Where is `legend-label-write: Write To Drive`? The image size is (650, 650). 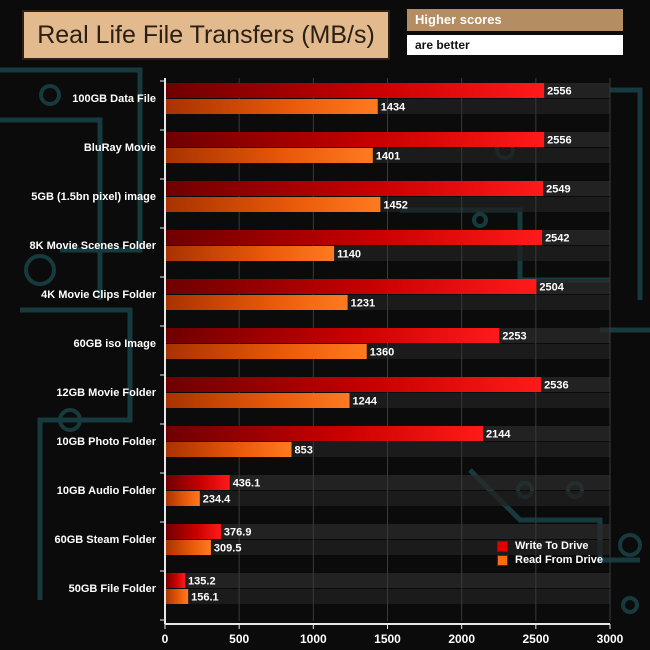 legend-label-write: Write To Drive is located at coordinates (552, 546).